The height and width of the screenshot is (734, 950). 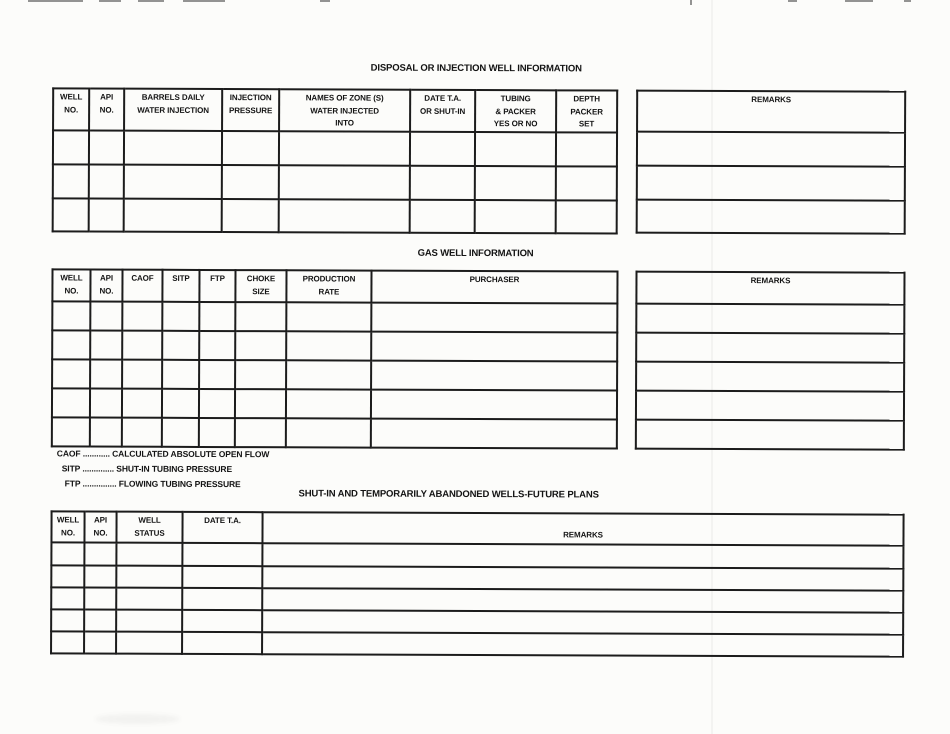 What do you see at coordinates (587, 111) in the screenshot?
I see `col-header-depth-packer: DEPTH PACKER SET` at bounding box center [587, 111].